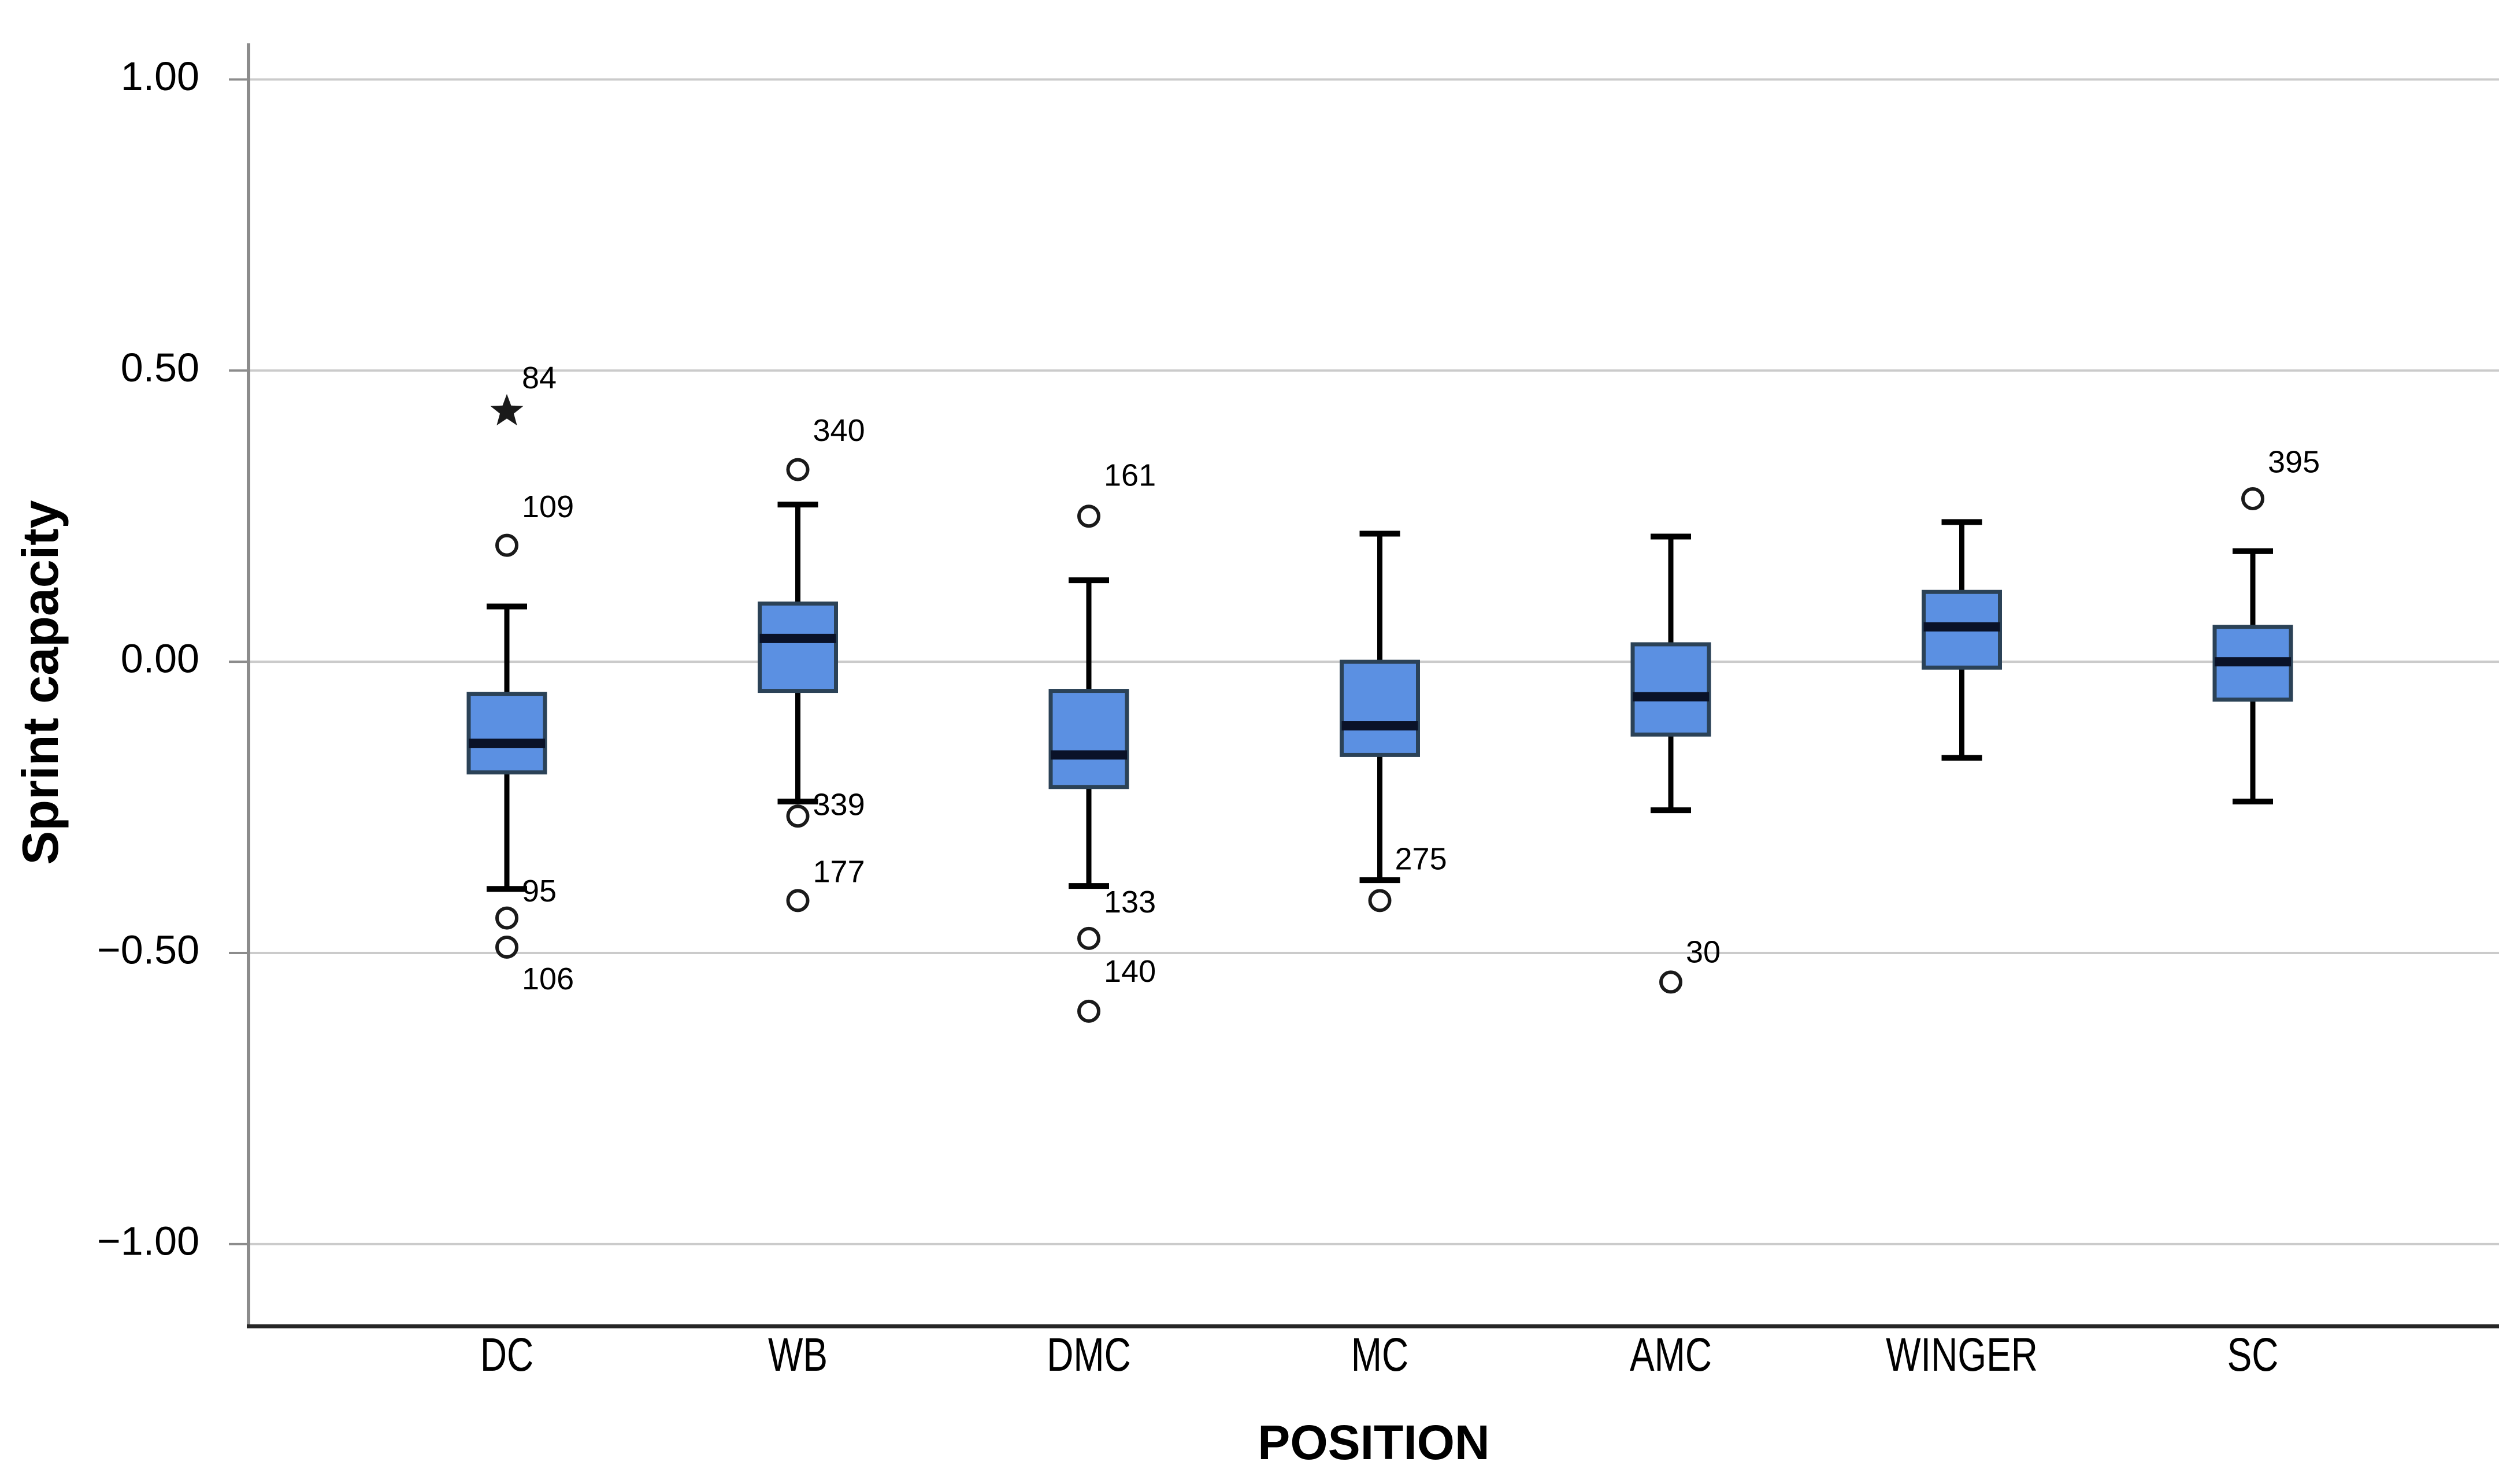 This screenshot has height=1484, width=2499. Describe the element at coordinates (798, 1354) in the screenshot. I see `x-category-label: WB` at that location.